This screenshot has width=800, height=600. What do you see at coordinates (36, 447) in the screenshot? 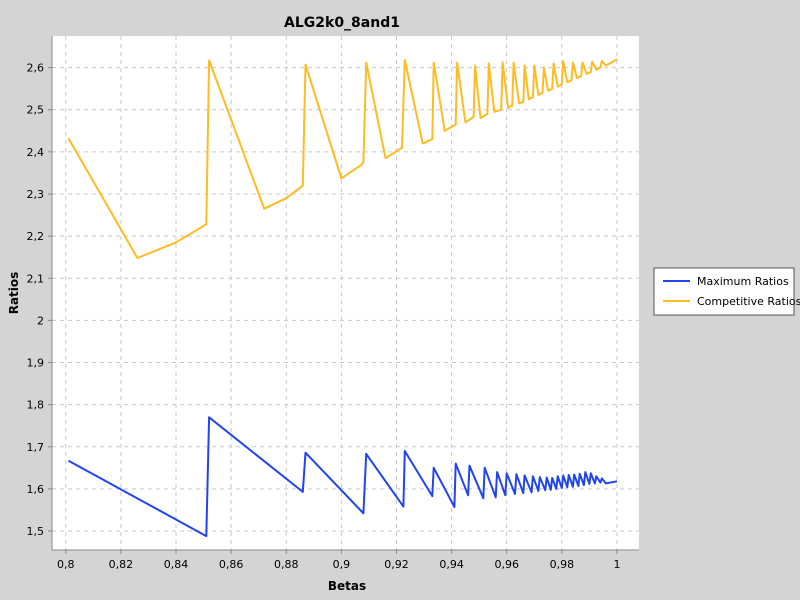
I see `y-tick-label: 1,7` at bounding box center [36, 447].